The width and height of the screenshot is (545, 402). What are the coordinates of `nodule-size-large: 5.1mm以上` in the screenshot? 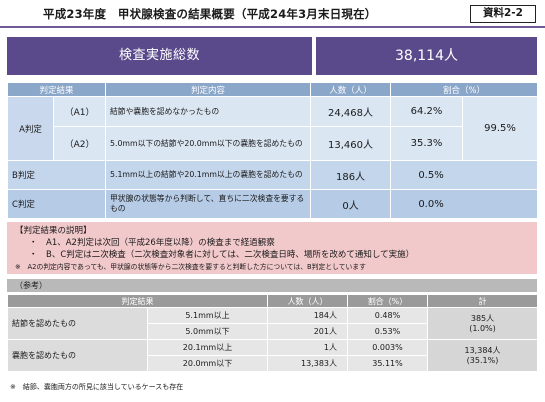 It's located at (207, 315).